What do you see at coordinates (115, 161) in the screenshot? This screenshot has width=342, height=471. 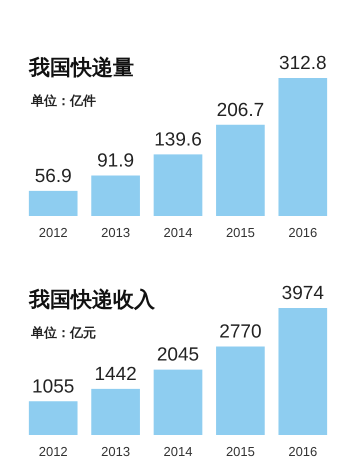 I see `data-label: 91.9` at bounding box center [115, 161].